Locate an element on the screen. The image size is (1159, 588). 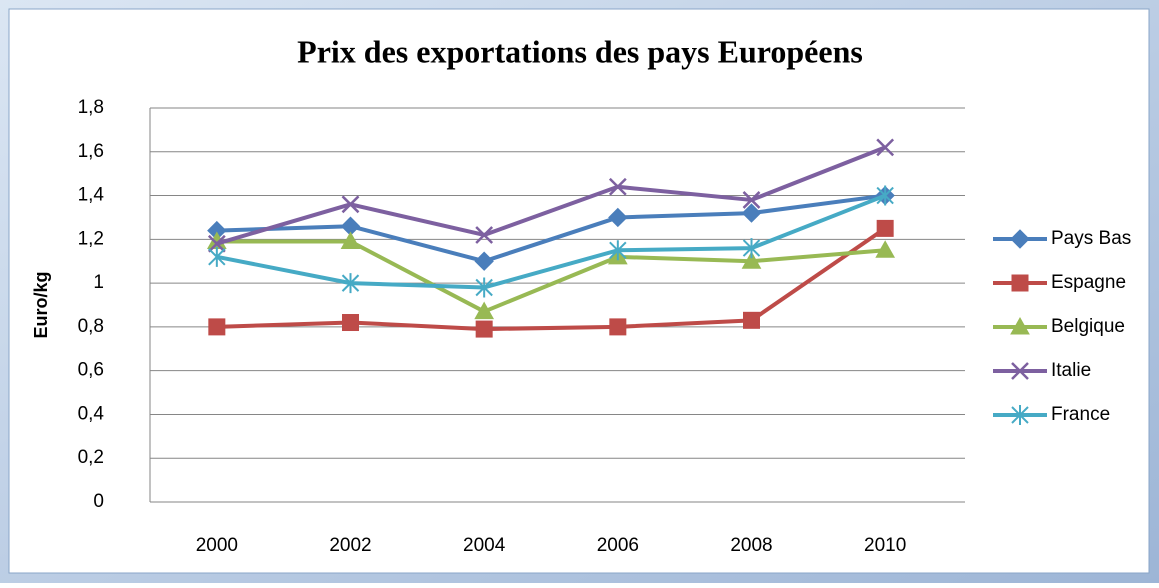
legend-label: Belgique is located at coordinates (1088, 326).